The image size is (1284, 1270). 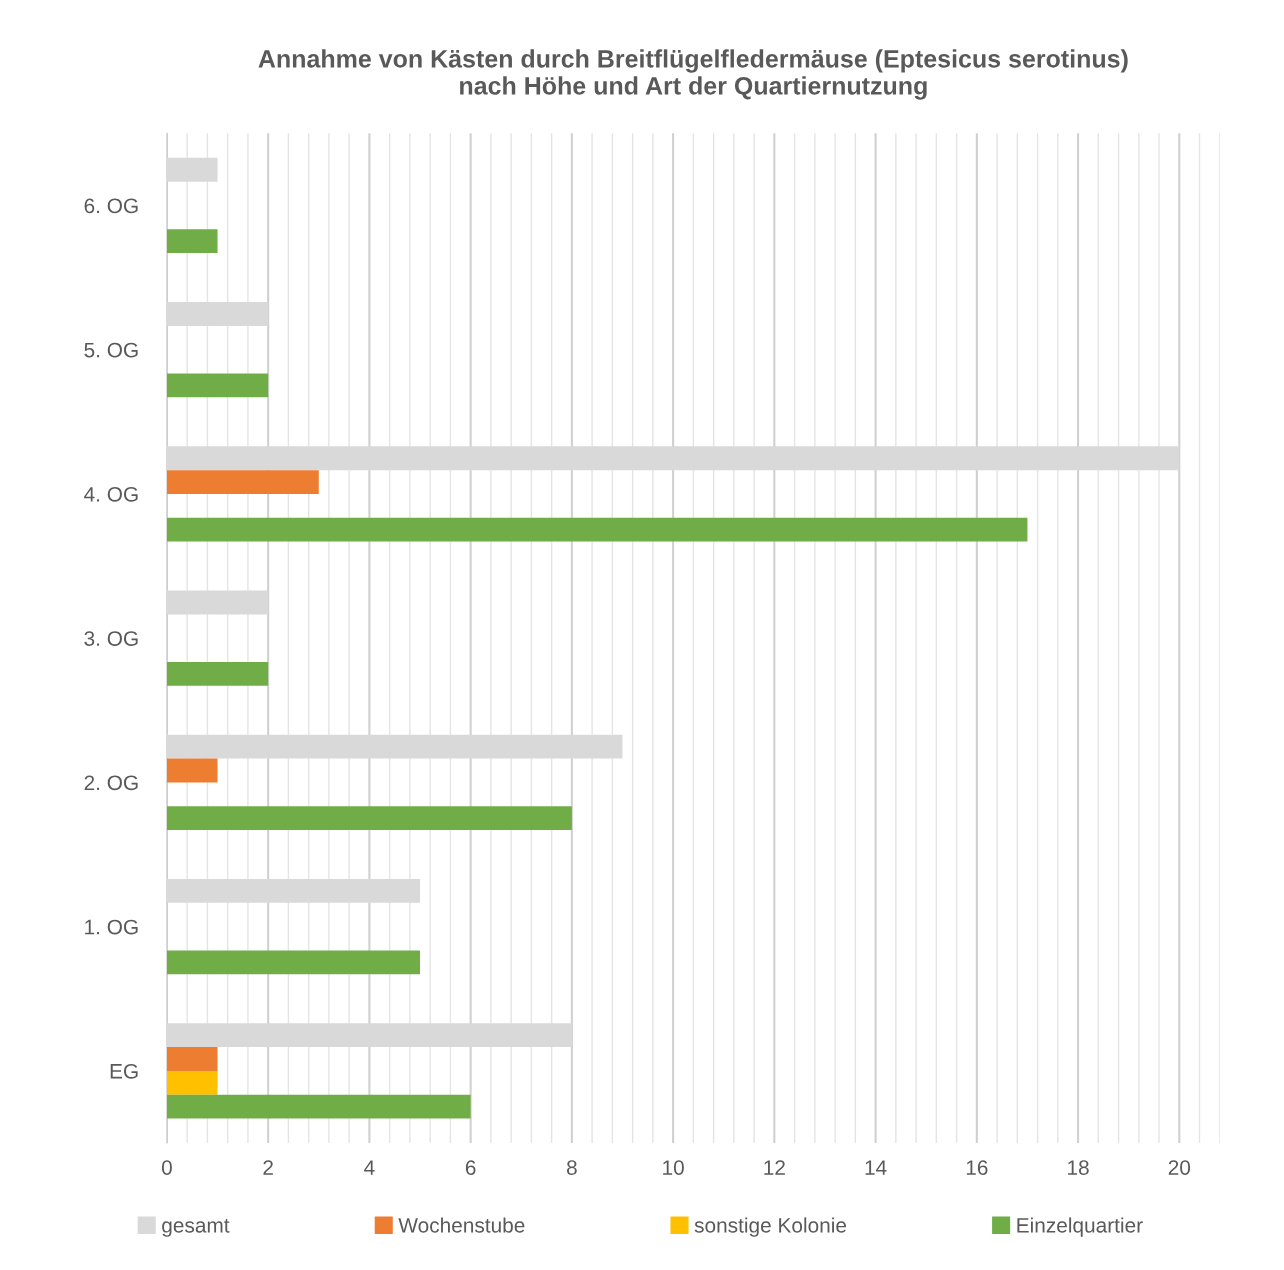 What do you see at coordinates (673, 1167) in the screenshot?
I see `x-tick-label: 10` at bounding box center [673, 1167].